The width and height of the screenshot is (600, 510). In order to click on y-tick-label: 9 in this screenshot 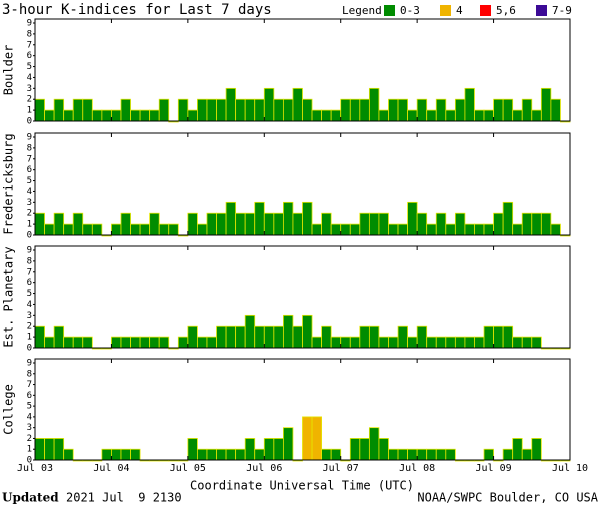, I will do `click(29, 251)`.